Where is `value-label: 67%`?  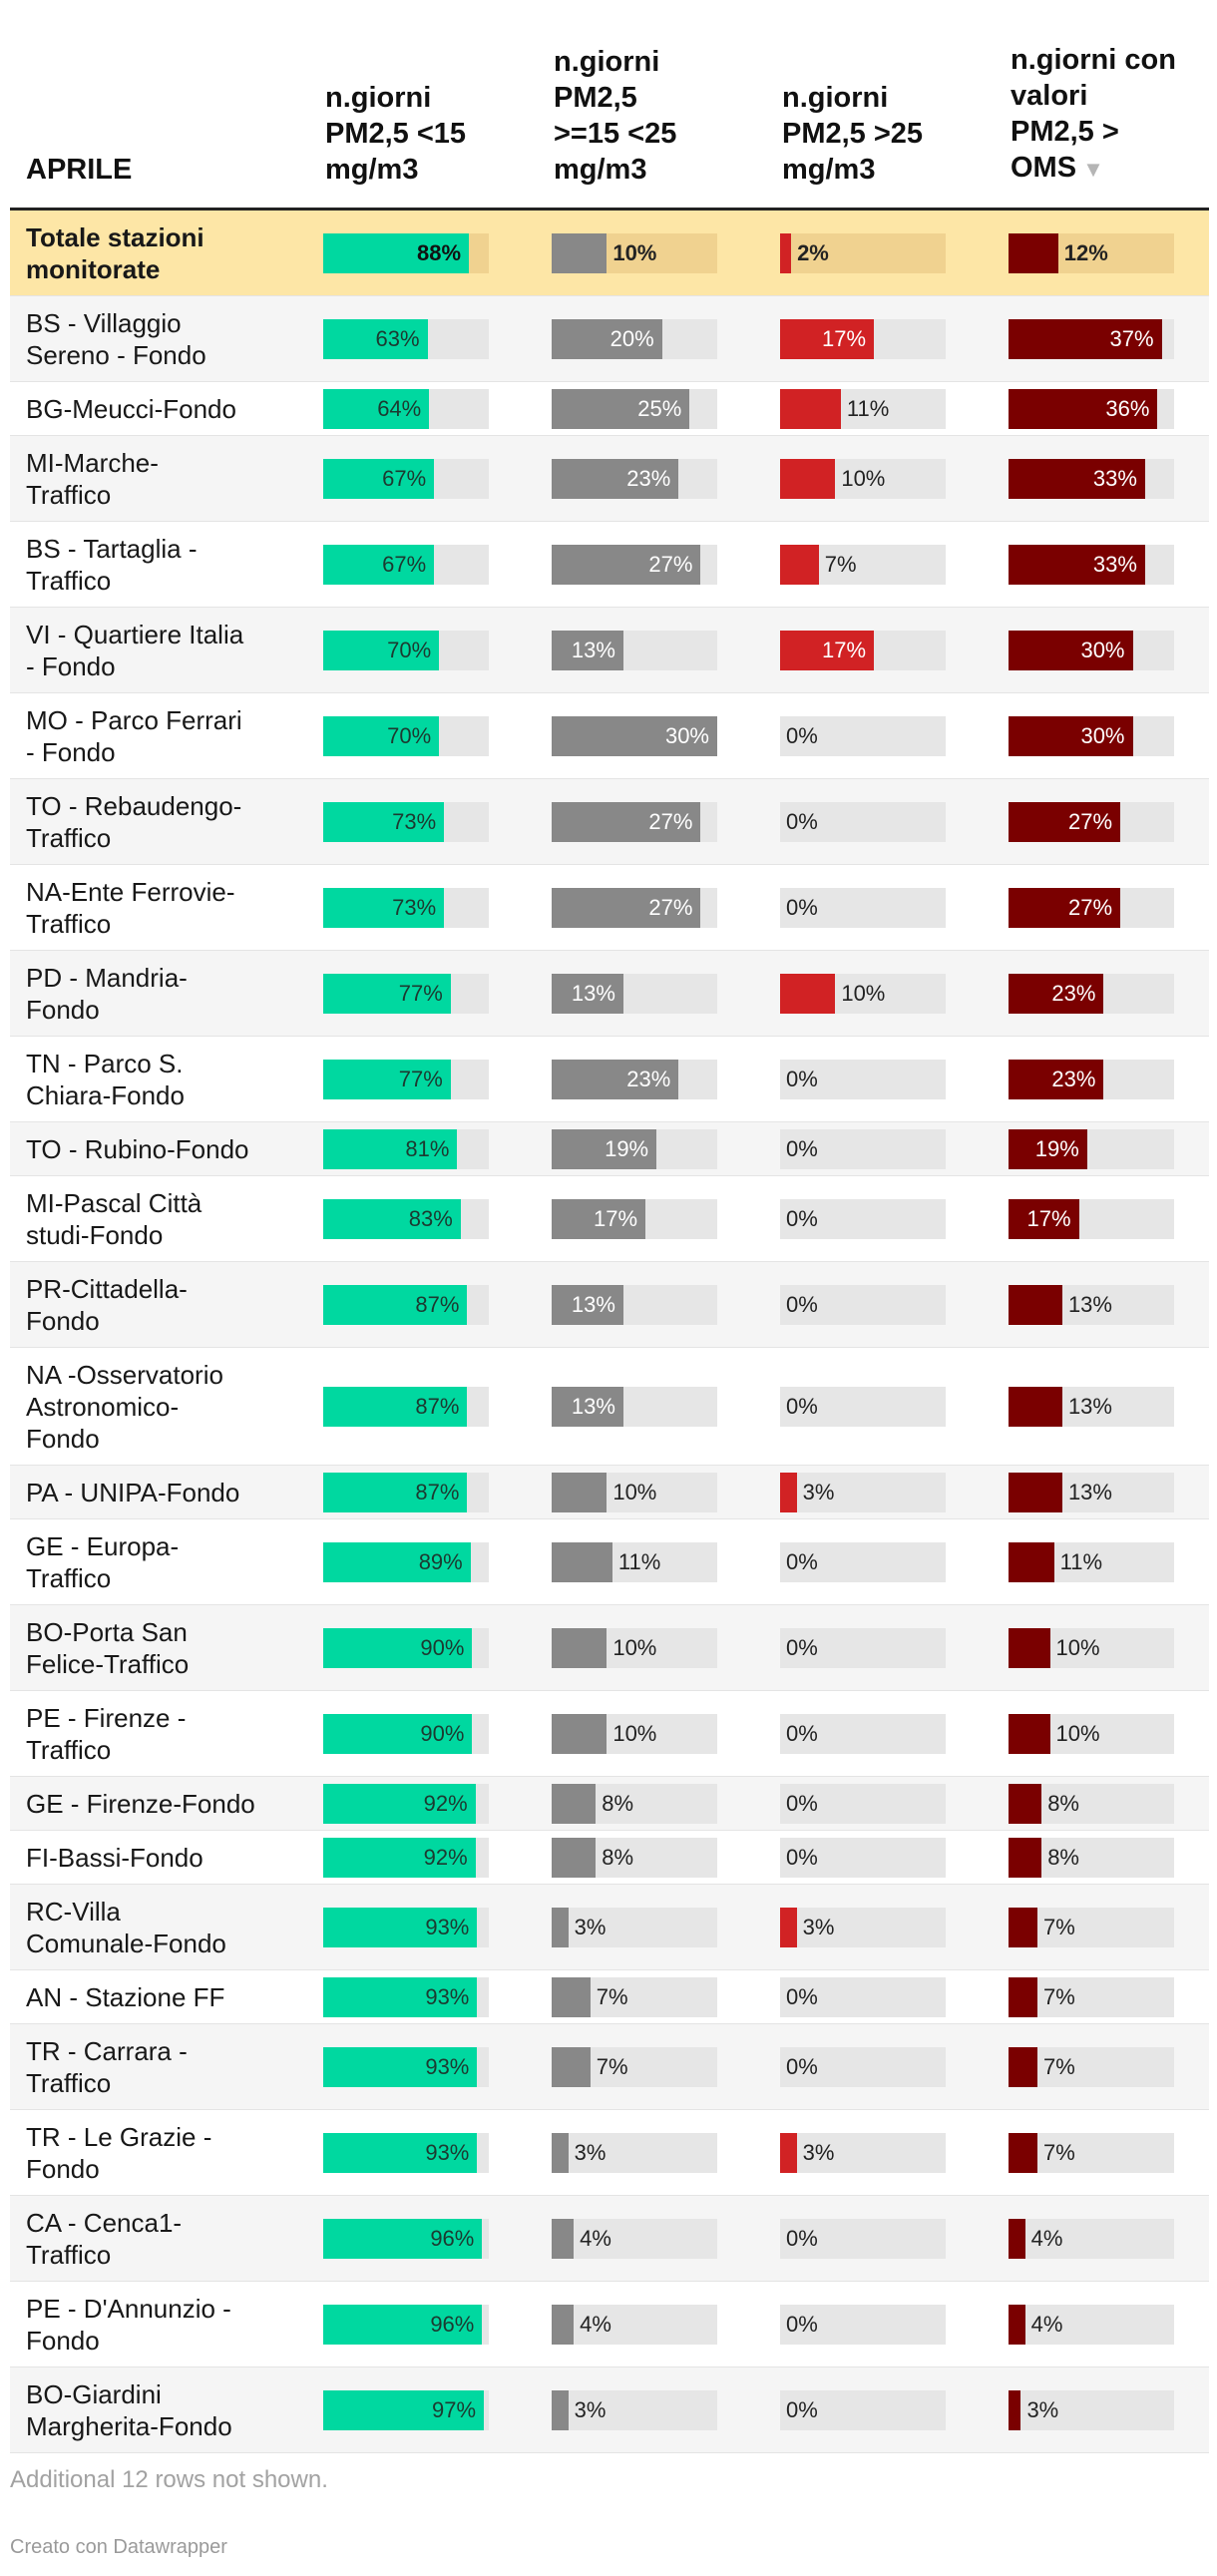
value-label: 67% is located at coordinates (405, 564).